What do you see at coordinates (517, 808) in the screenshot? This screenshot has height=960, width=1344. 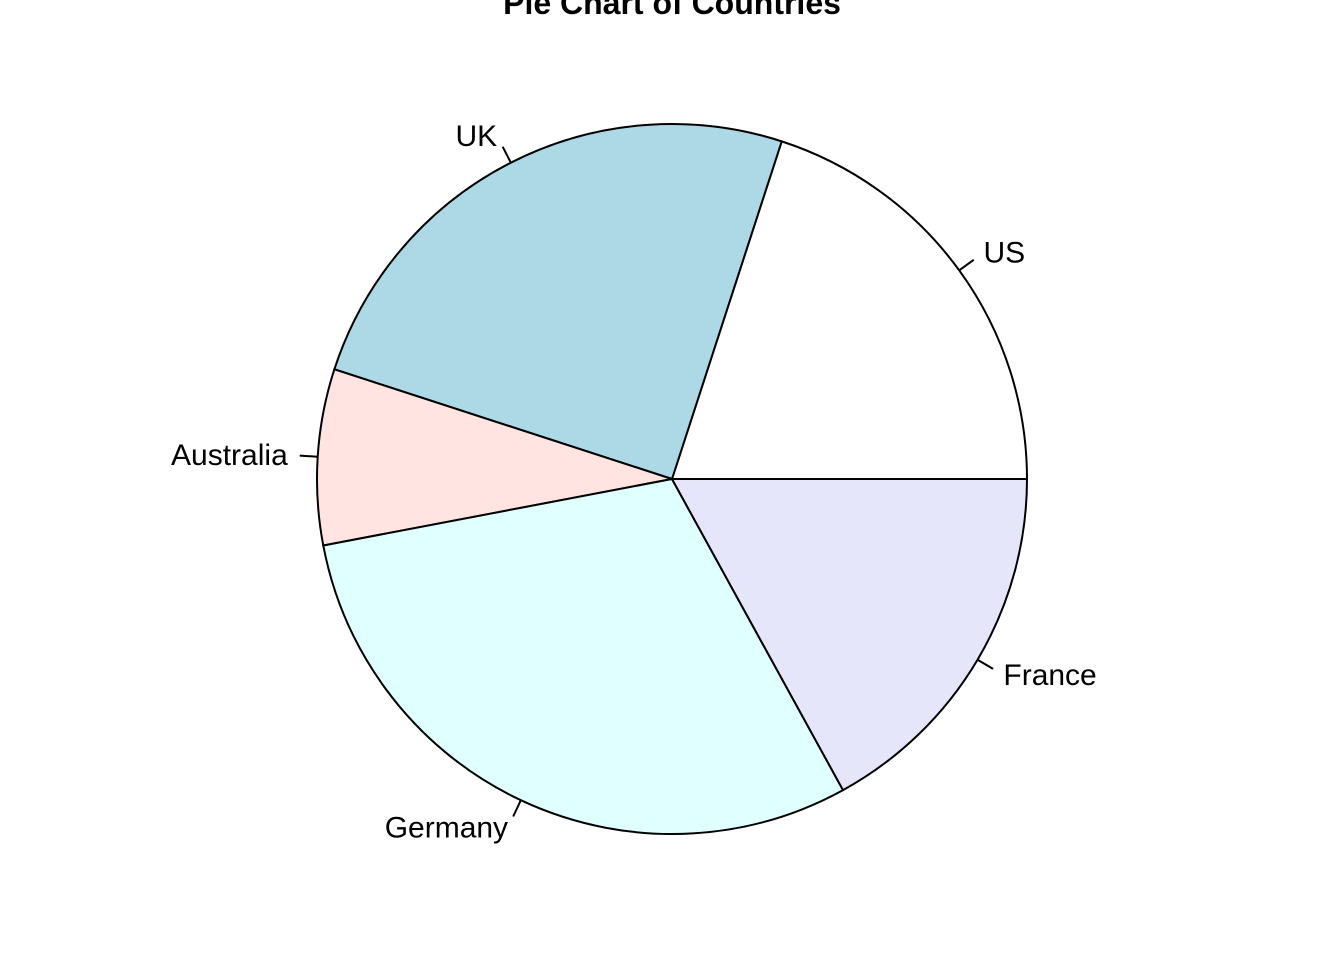 I see `label-tick-germany` at bounding box center [517, 808].